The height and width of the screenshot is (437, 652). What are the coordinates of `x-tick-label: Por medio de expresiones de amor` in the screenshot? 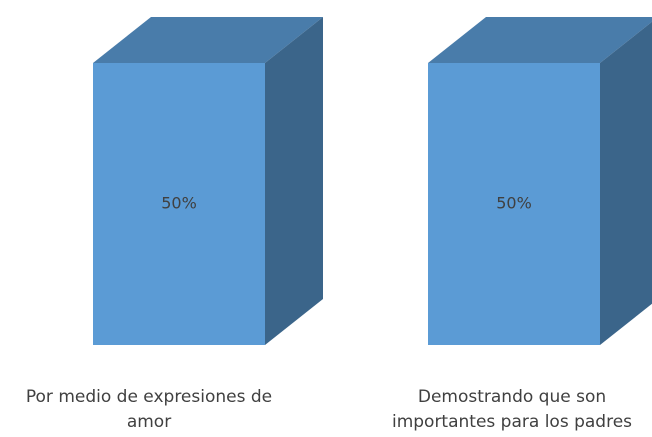 It's located at (149, 409).